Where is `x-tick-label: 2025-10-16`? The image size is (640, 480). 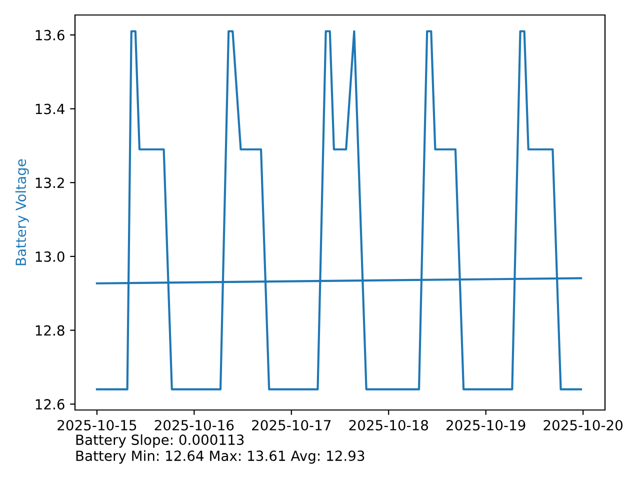
x-tick-label: 2025-10-16 is located at coordinates (194, 425).